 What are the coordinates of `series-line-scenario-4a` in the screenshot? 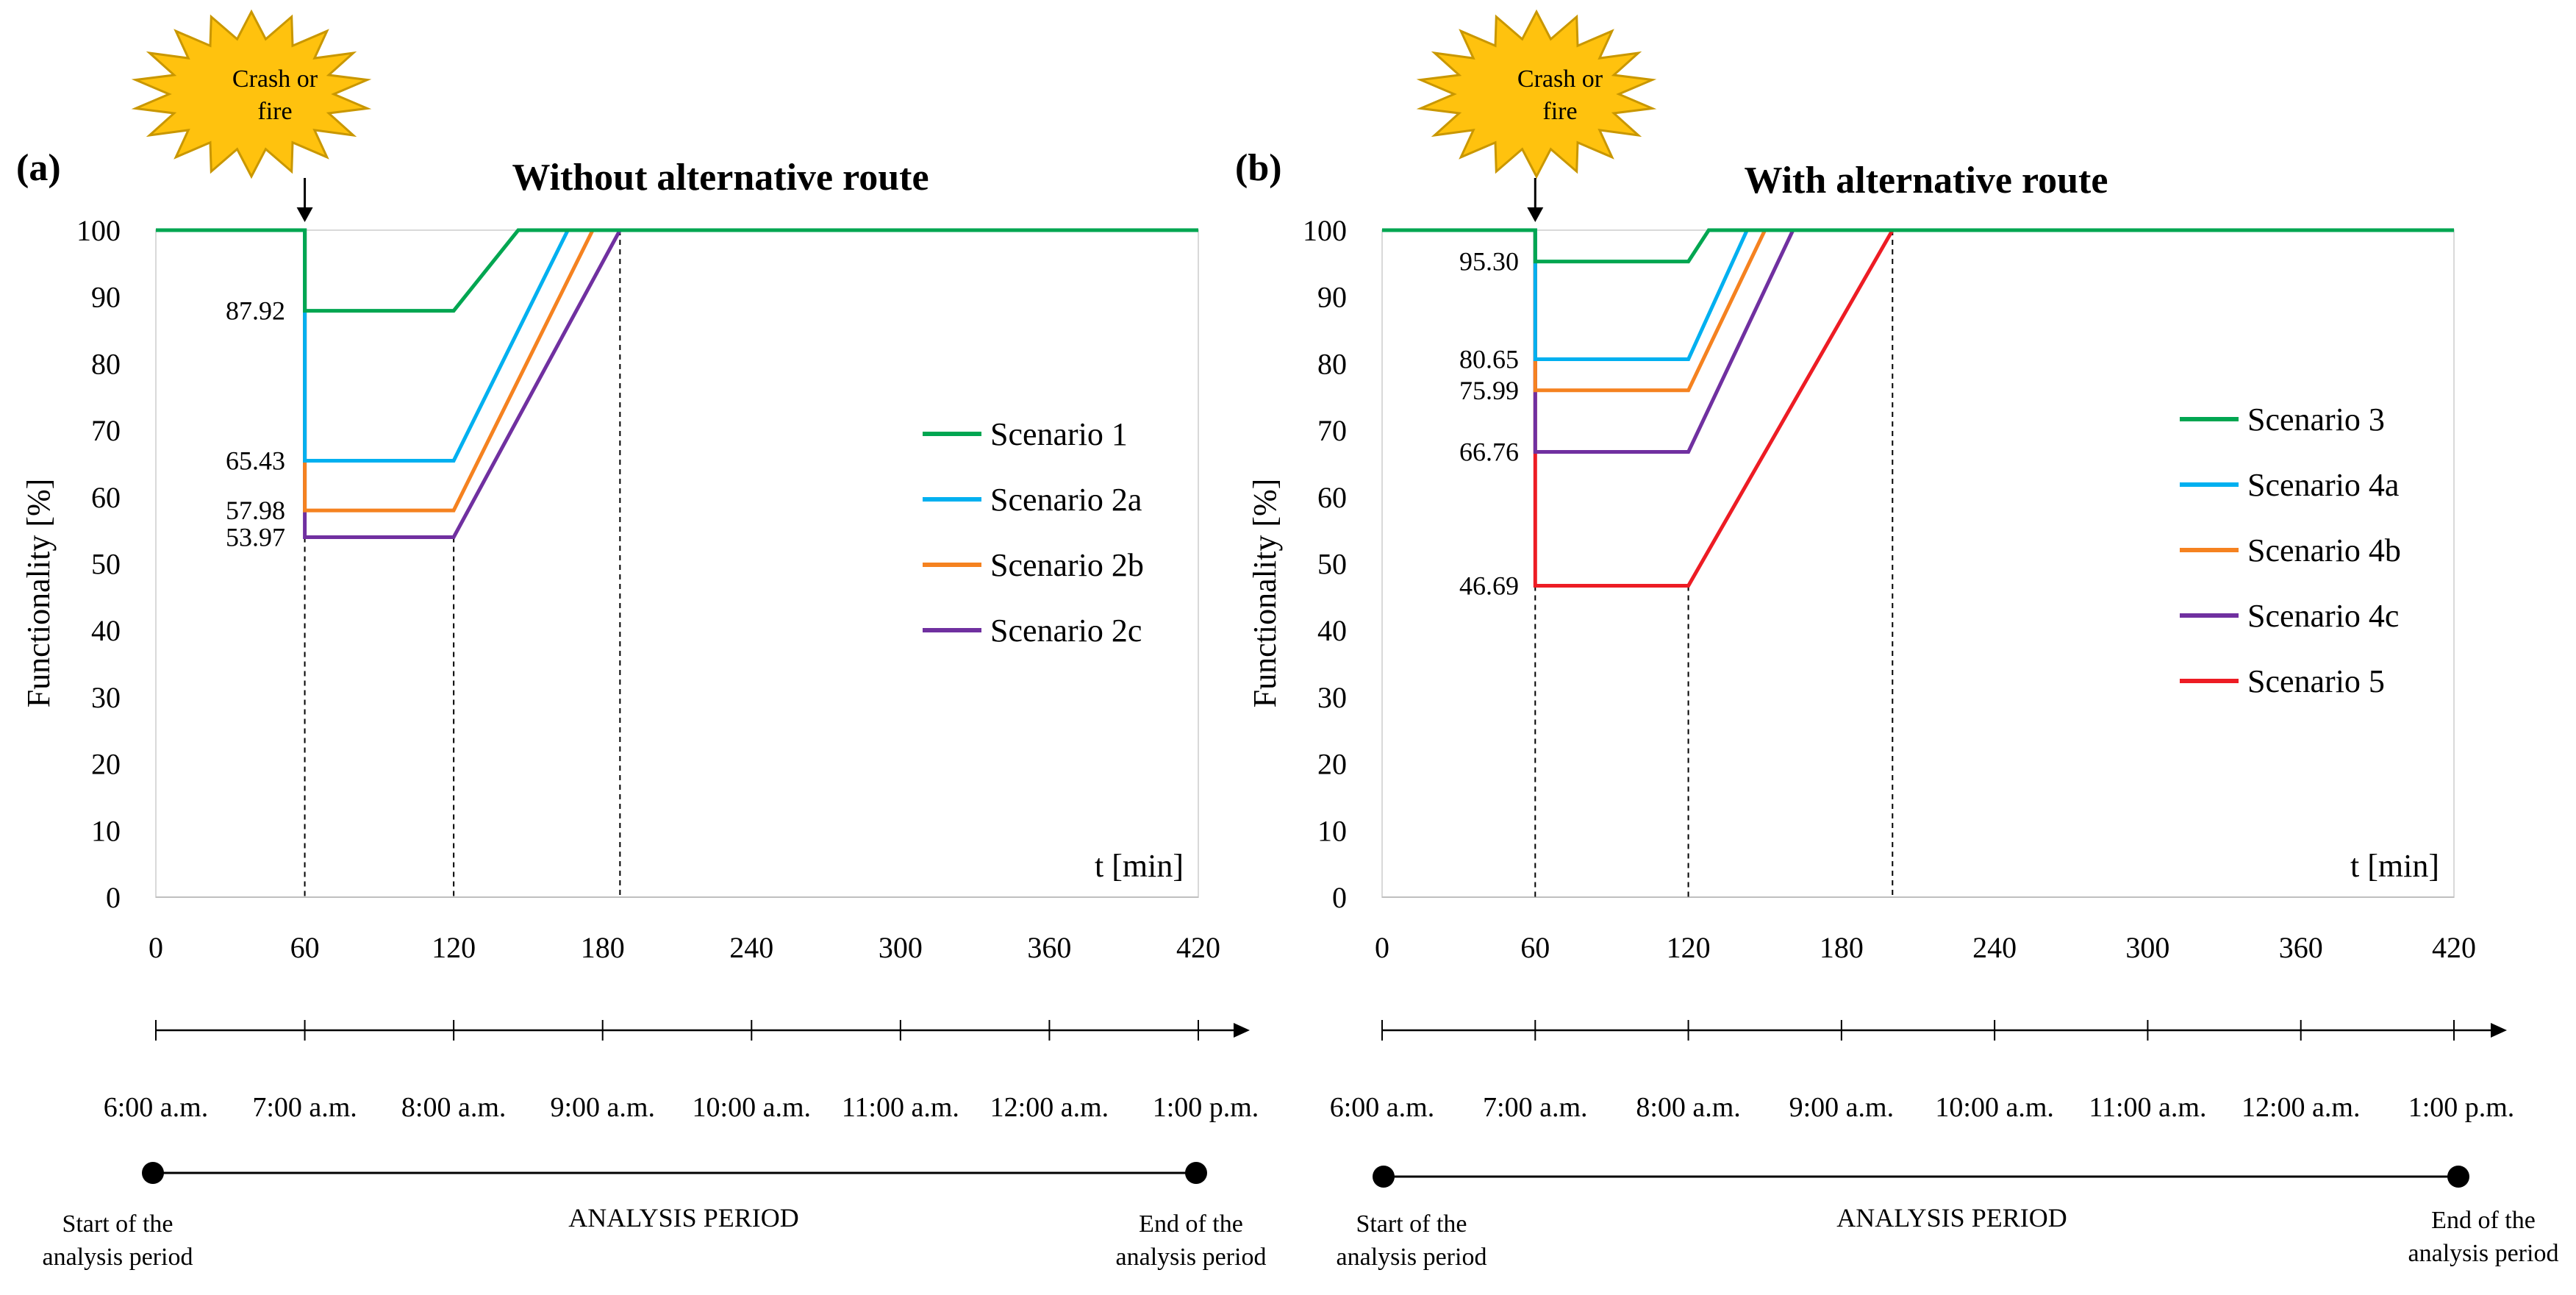 It's located at (1918, 295).